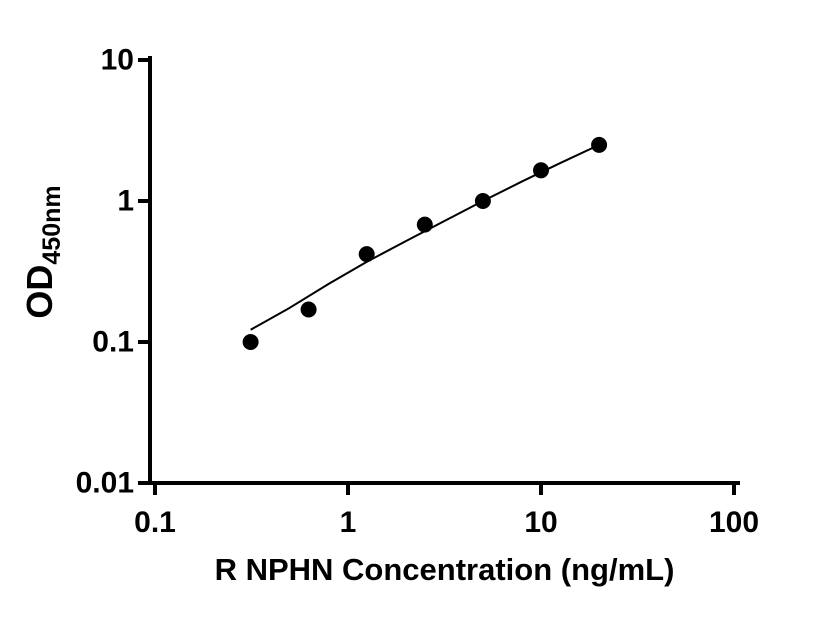 This screenshot has height=640, width=816. I want to click on y-tick-label: 10, so click(117, 60).